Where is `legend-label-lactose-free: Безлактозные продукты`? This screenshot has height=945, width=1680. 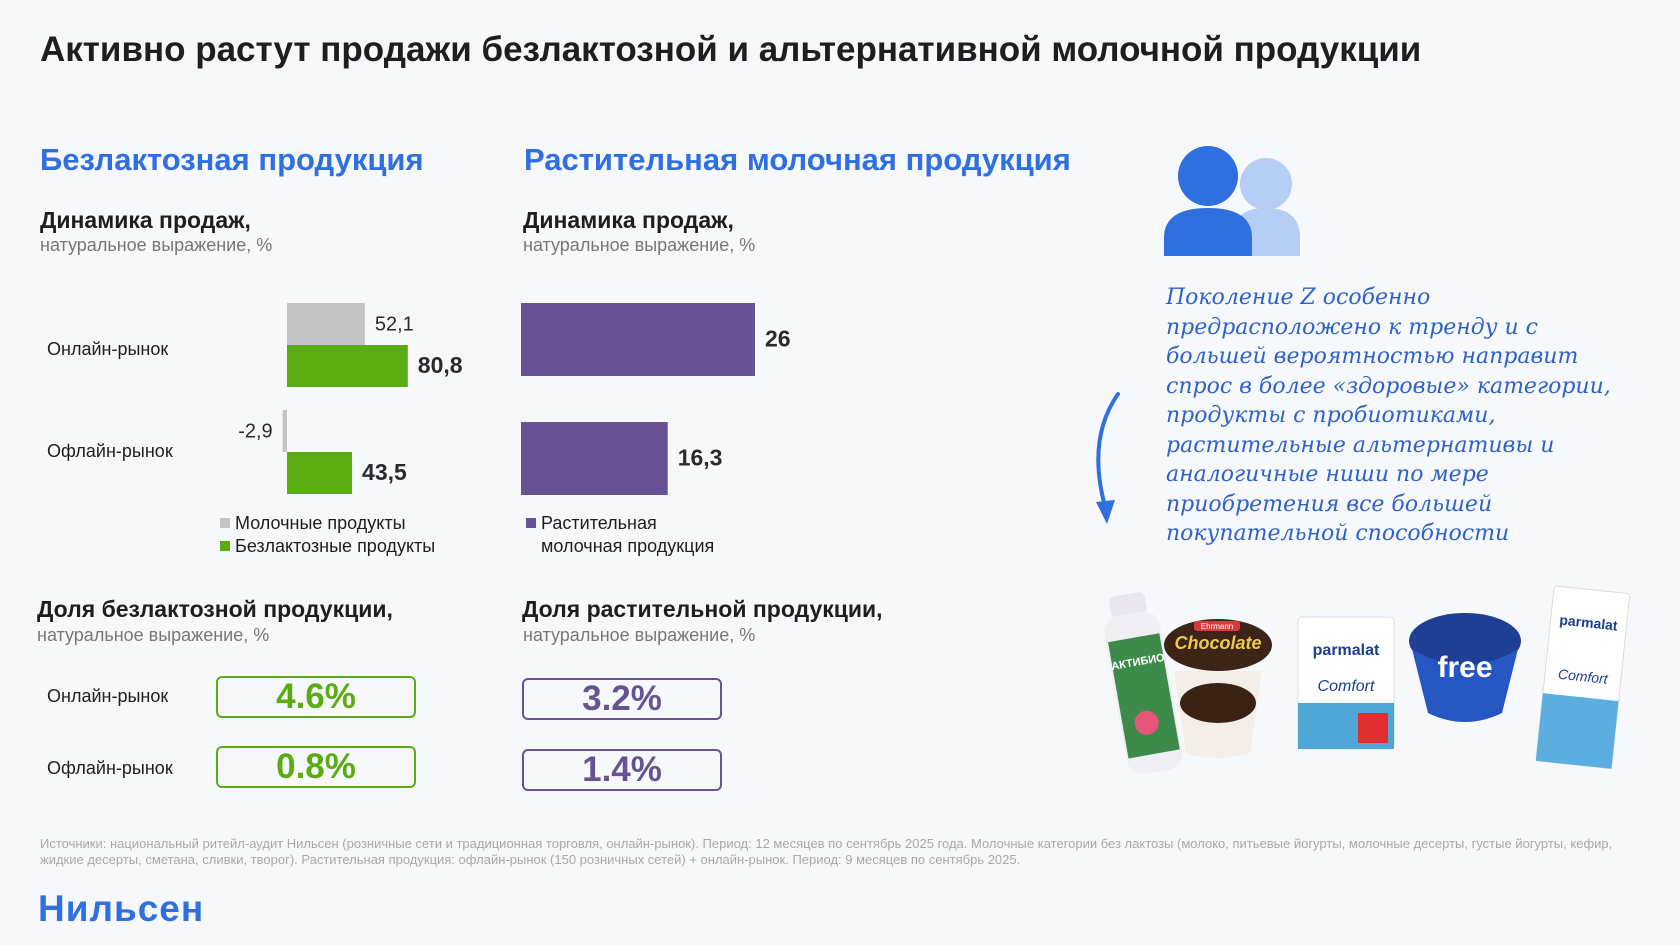
legend-label-lactose-free: Безлактозные продукты is located at coordinates (335, 546).